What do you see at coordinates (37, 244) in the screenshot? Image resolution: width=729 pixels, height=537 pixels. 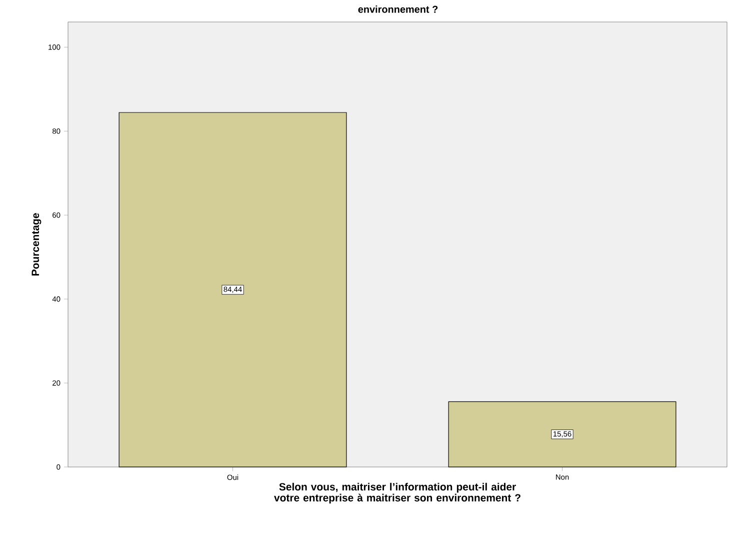 I see `y-axis-title: Pourcentage` at bounding box center [37, 244].